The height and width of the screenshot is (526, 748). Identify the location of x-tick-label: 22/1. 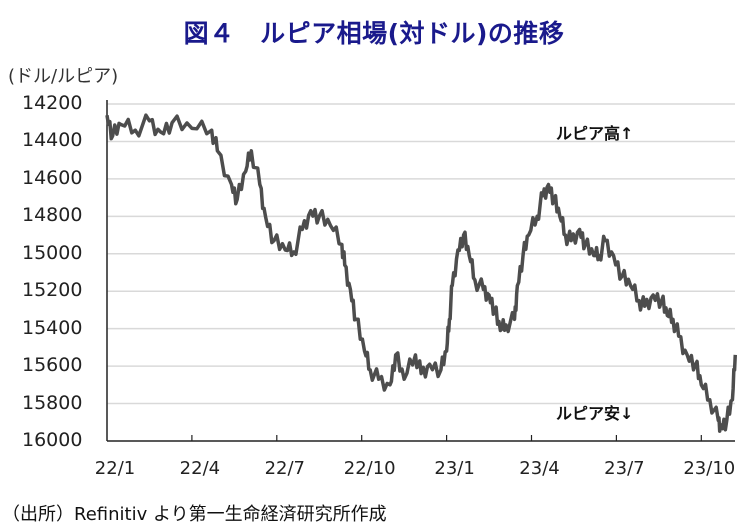
(115, 468).